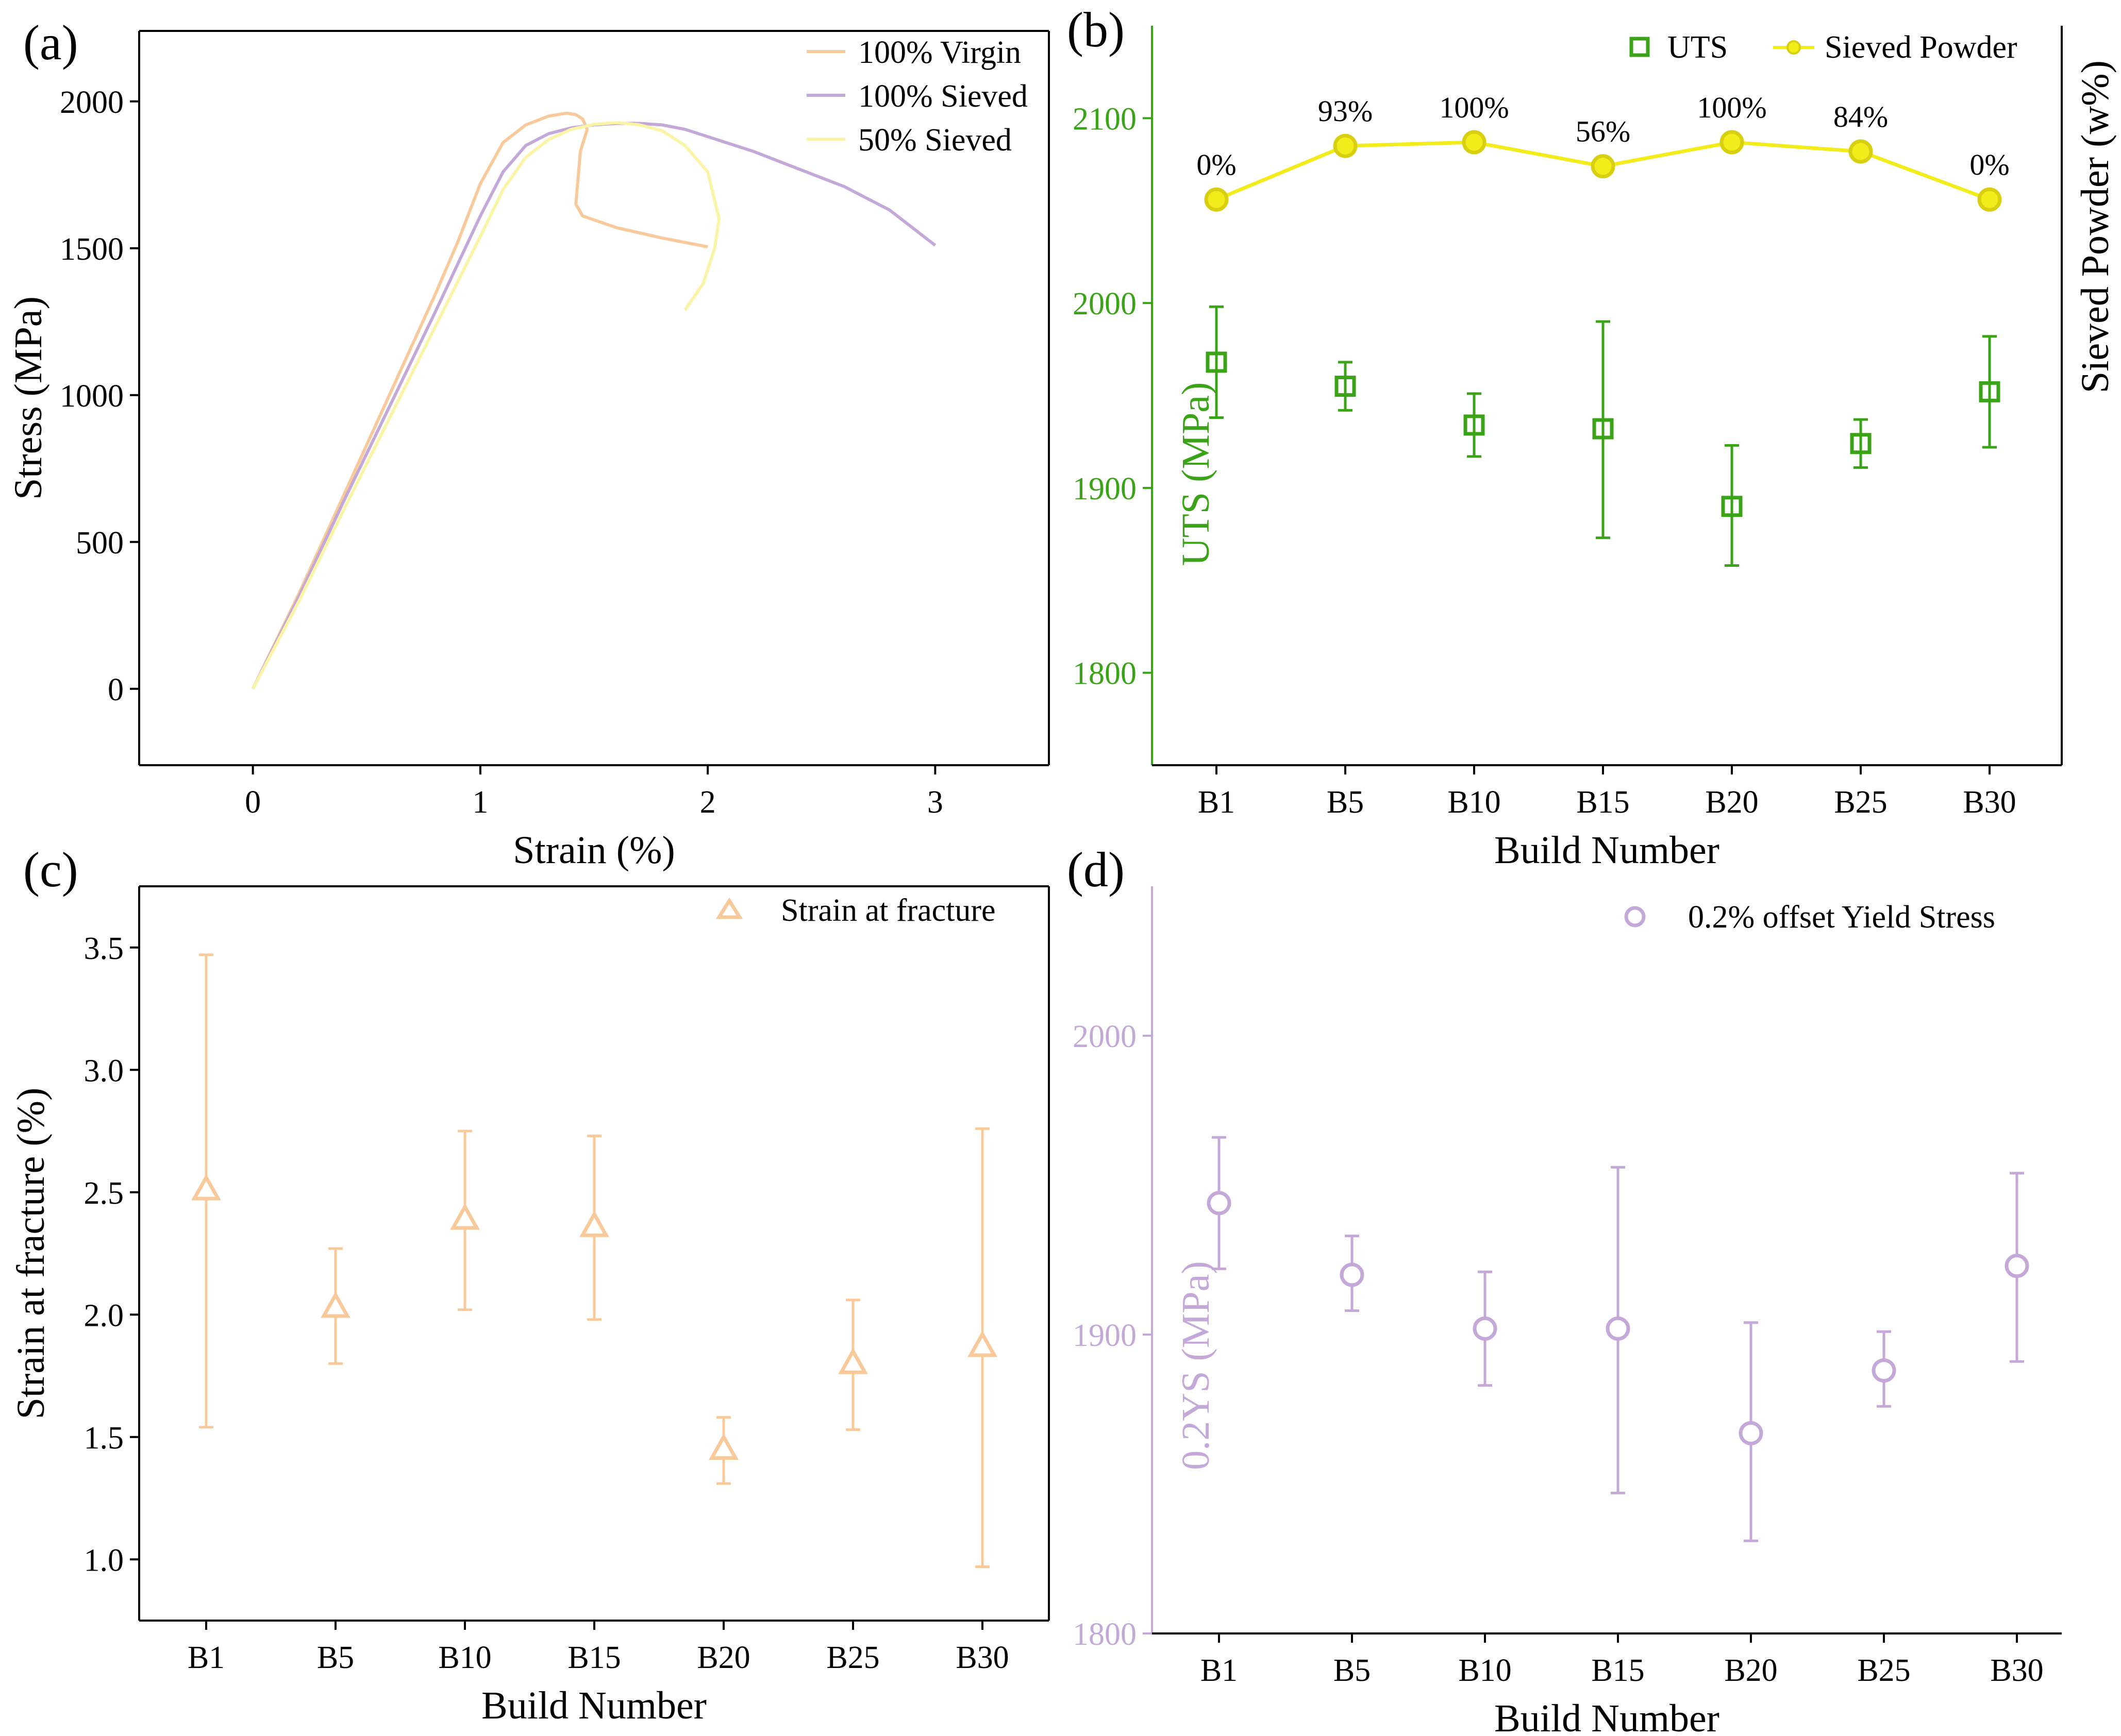 Image resolution: width=2121 pixels, height=1736 pixels. Describe the element at coordinates (480, 802) in the screenshot. I see `panel-a-x-tick-label: 1` at that location.